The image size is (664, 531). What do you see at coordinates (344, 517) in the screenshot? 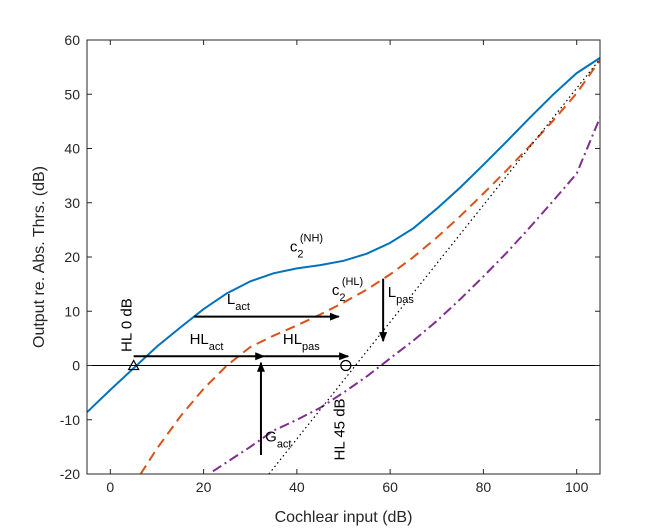
I see `x-axis-title: Cochlear input (dB)` at bounding box center [344, 517].